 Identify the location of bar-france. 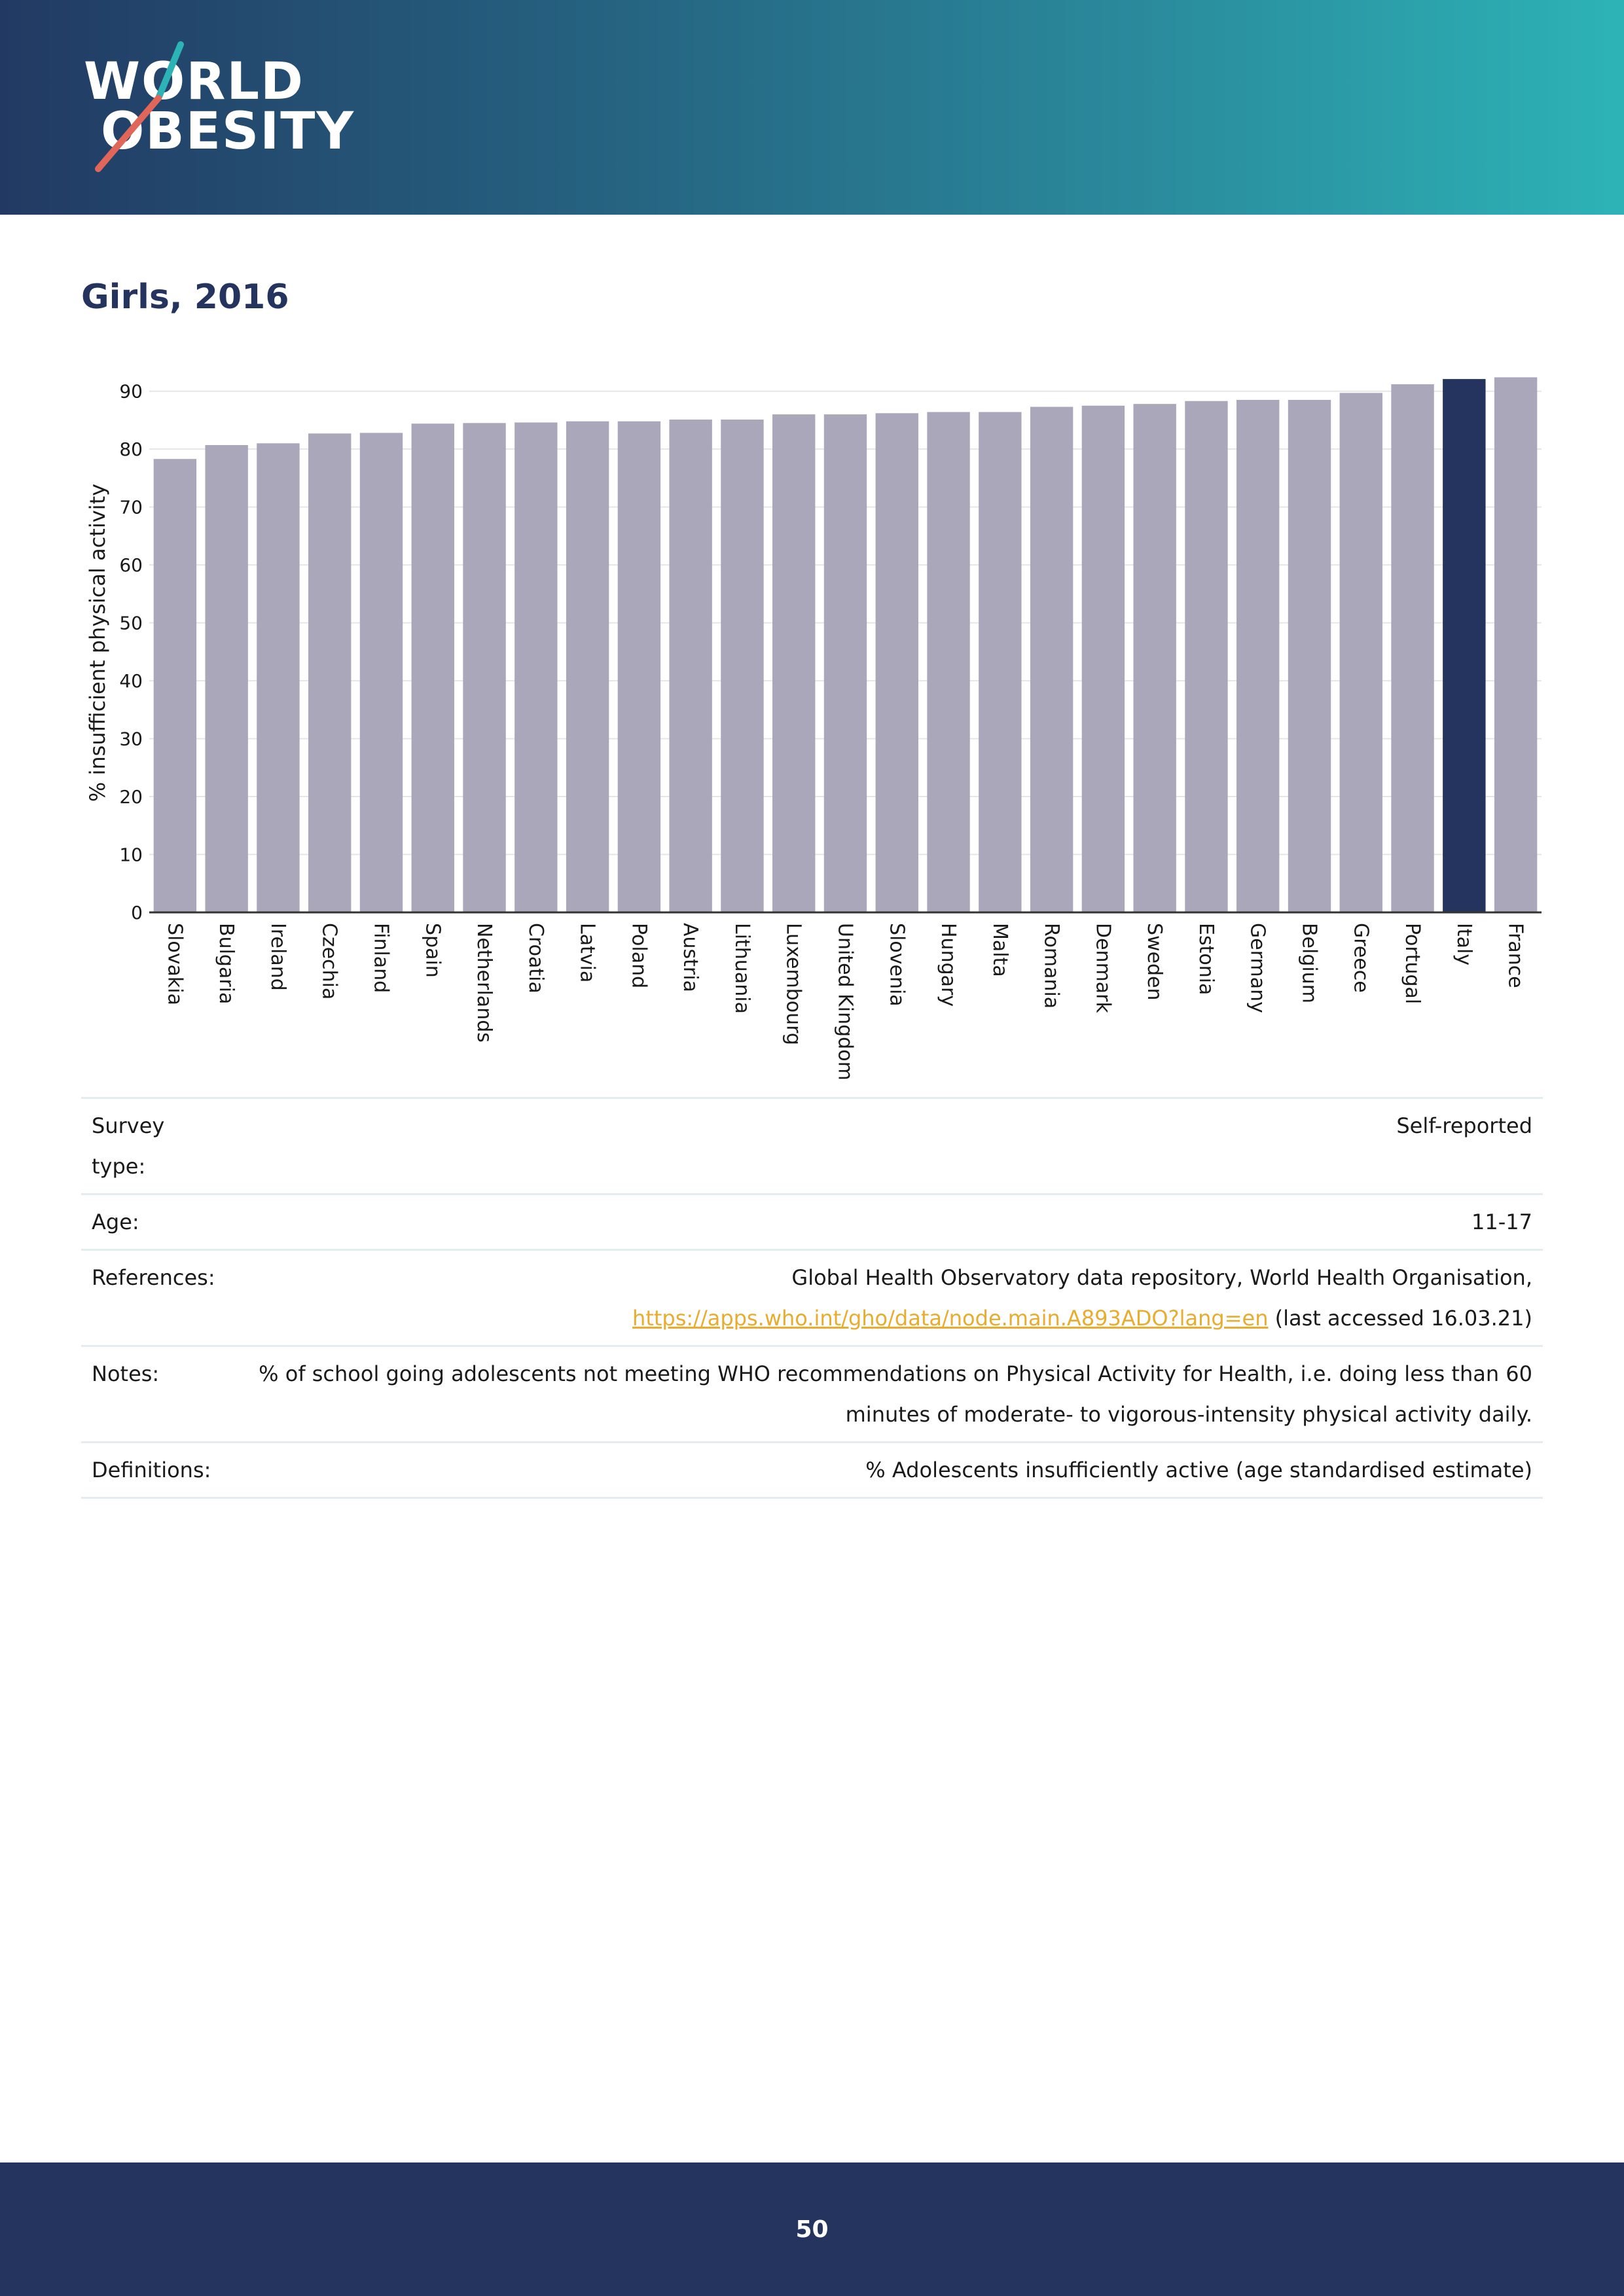
(1516, 644).